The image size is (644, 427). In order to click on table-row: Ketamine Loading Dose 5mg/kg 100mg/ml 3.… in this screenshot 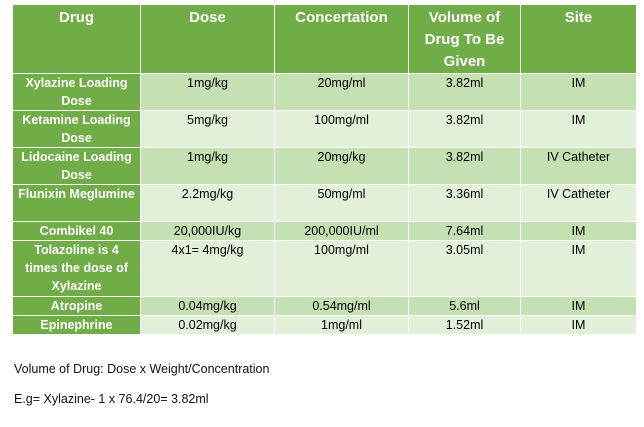, I will do `click(324, 129)`.